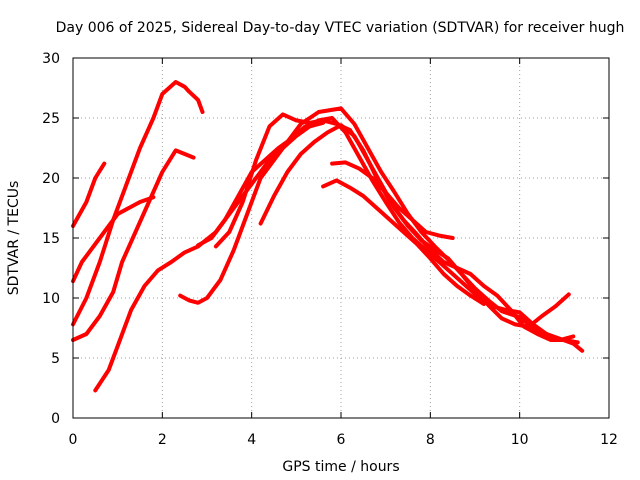 The height and width of the screenshot is (480, 640). What do you see at coordinates (14, 238) in the screenshot?
I see `y-axis-label: SDTVAR / TECUs` at bounding box center [14, 238].